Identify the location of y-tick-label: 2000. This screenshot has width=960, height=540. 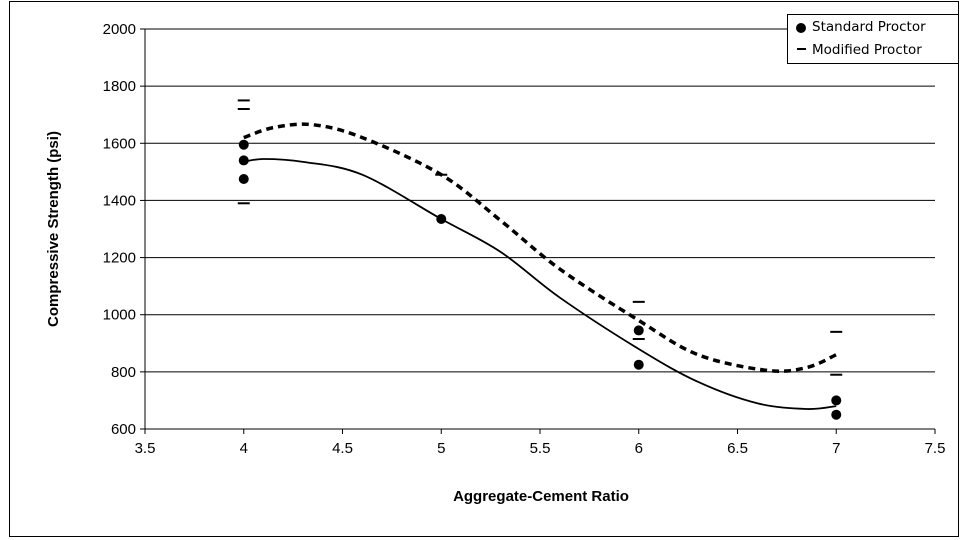
(119, 29).